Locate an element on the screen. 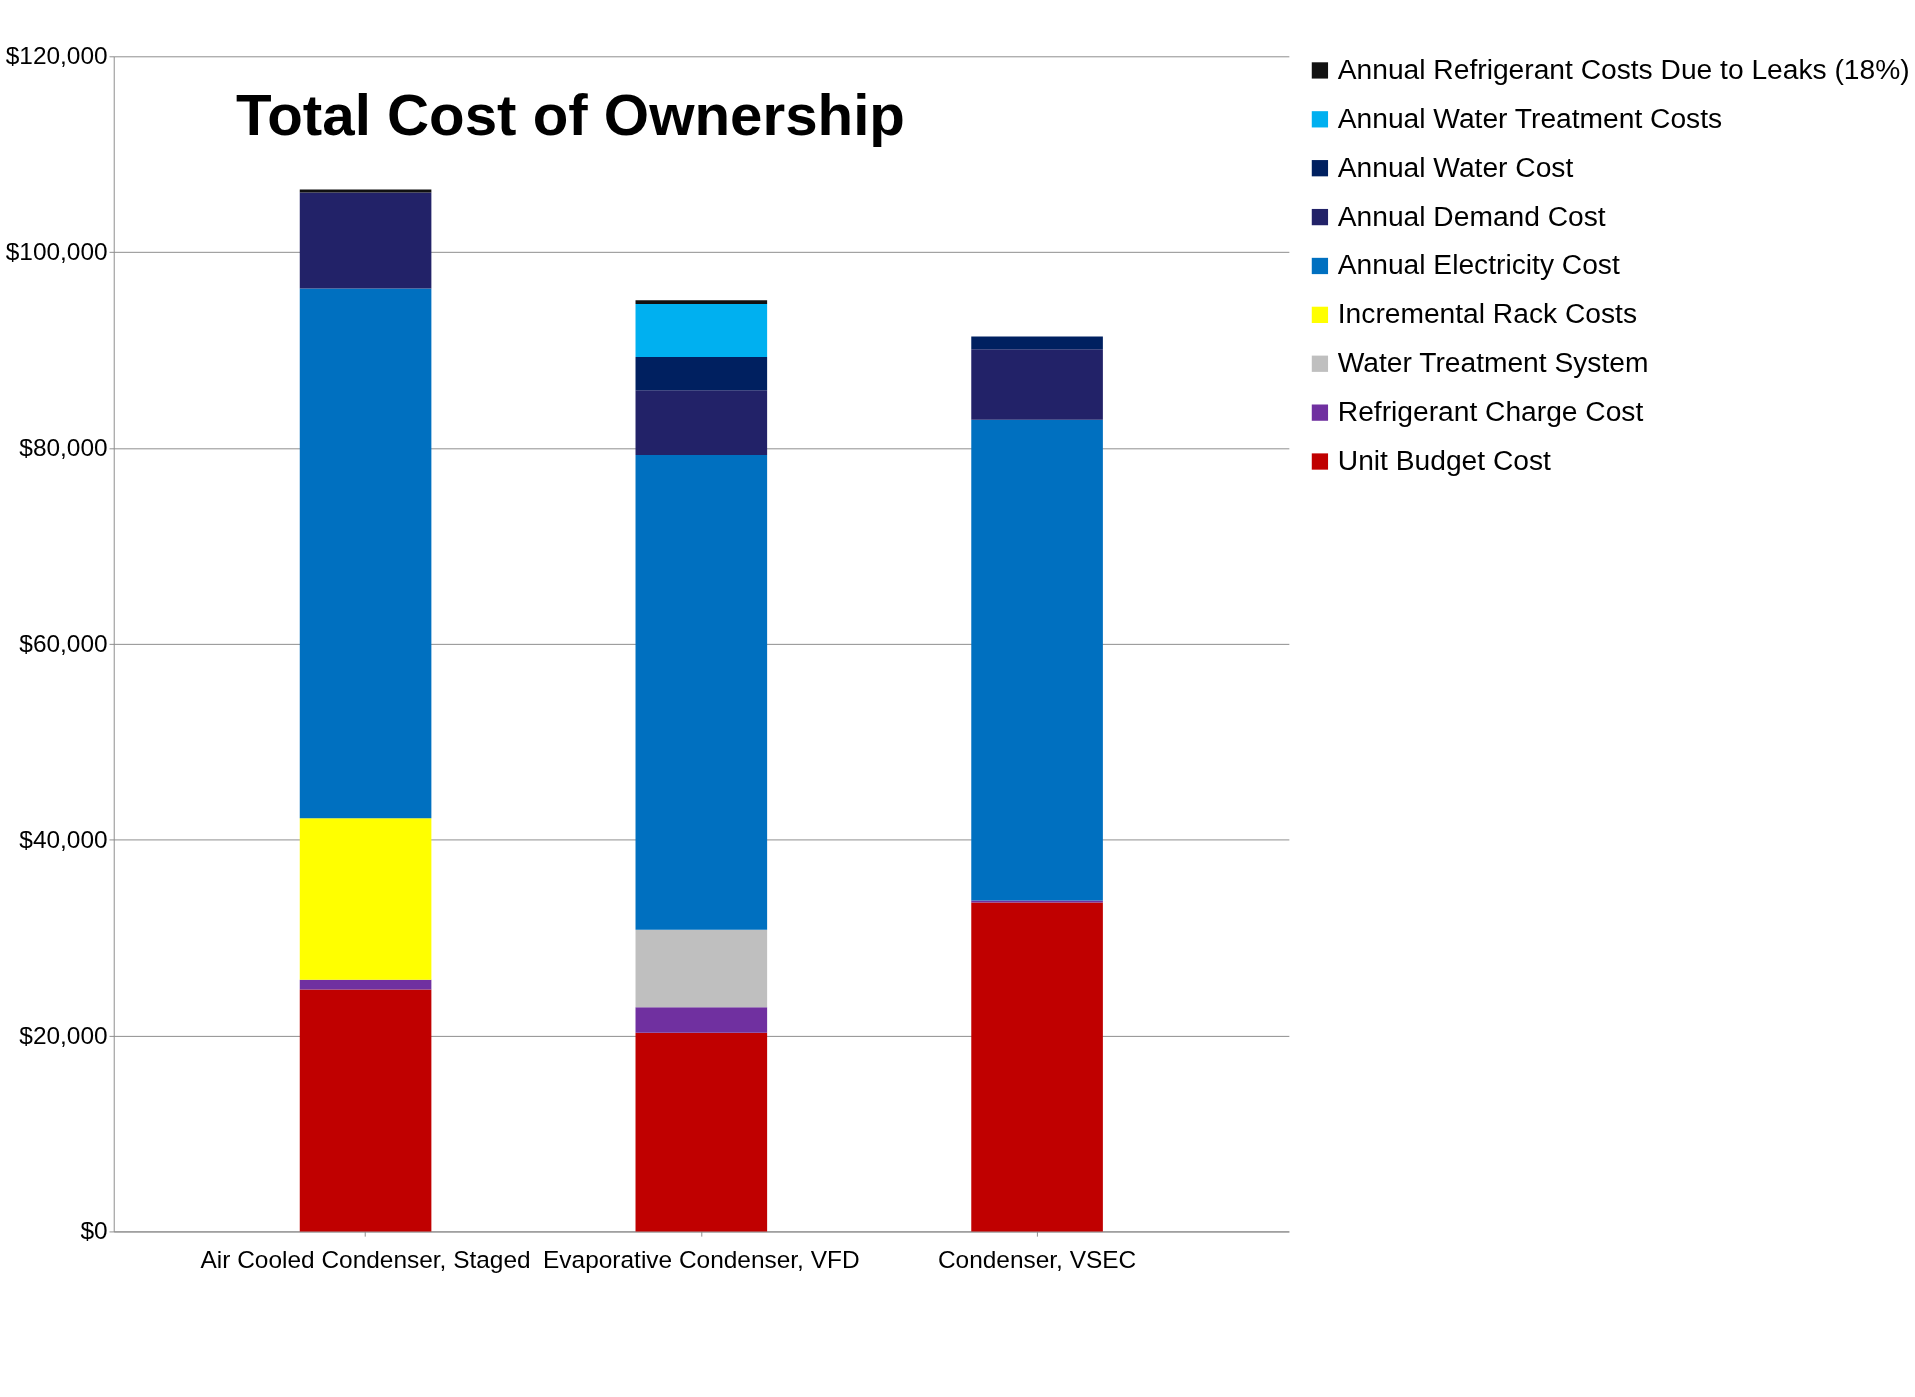  y-tick-label: $60,000 is located at coordinates (63, 643).